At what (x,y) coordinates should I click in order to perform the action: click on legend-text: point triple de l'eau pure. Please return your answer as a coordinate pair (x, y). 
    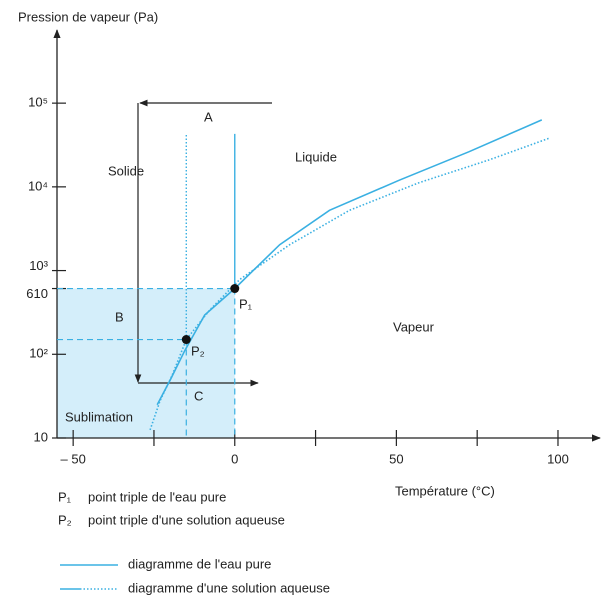
    Looking at the image, I should click on (157, 496).